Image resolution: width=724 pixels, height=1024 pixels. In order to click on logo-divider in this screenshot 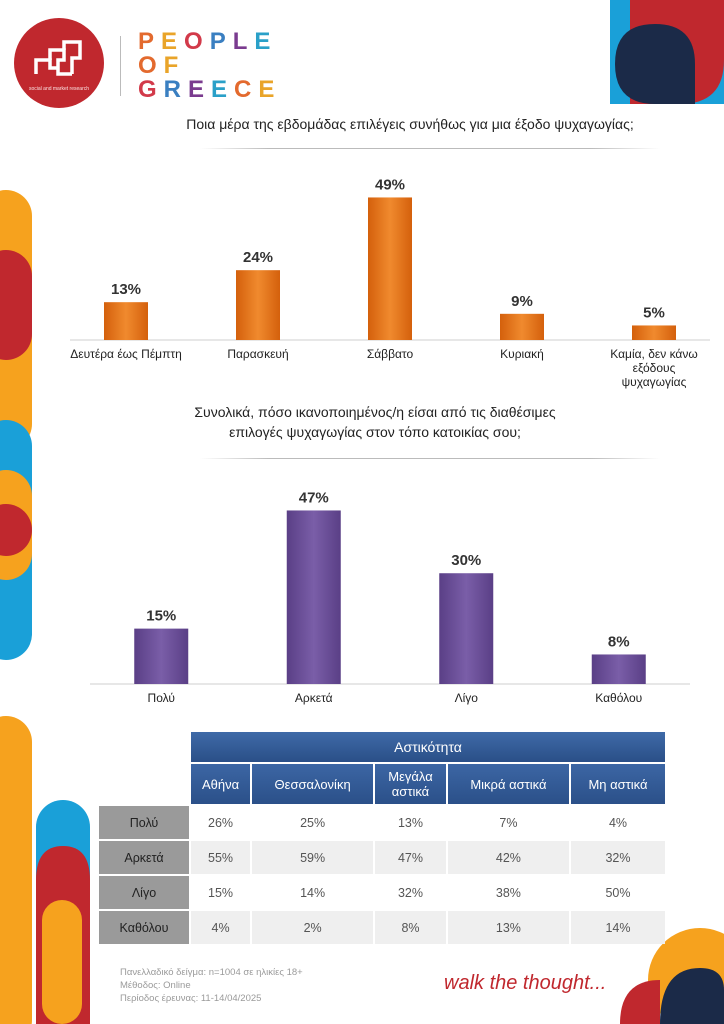, I will do `click(120, 66)`.